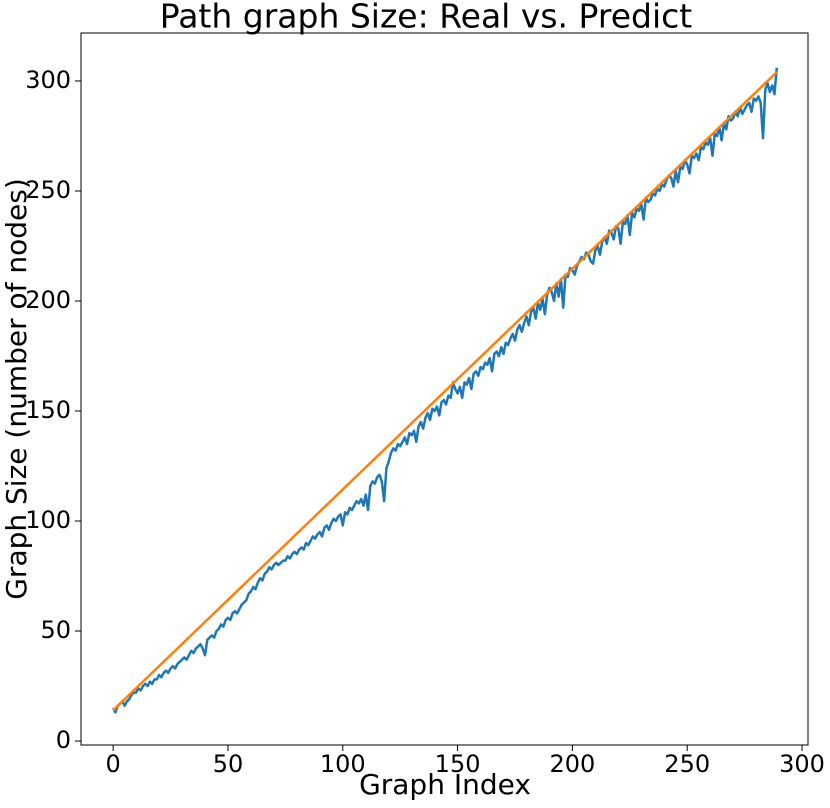 The image size is (830, 808). What do you see at coordinates (63, 740) in the screenshot?
I see `y-tick-label: 0` at bounding box center [63, 740].